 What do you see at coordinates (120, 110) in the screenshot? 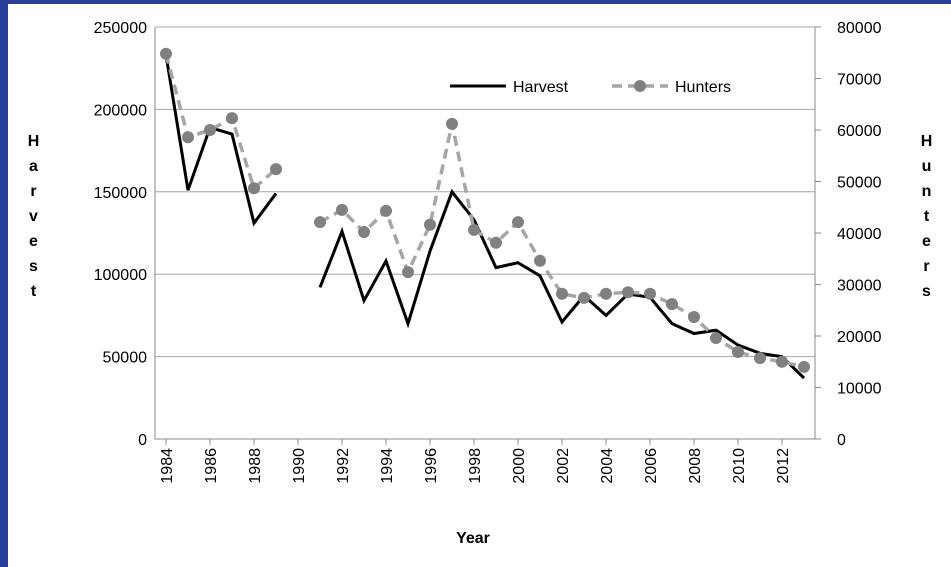
I see `y-tick-label: 200000` at bounding box center [120, 110].